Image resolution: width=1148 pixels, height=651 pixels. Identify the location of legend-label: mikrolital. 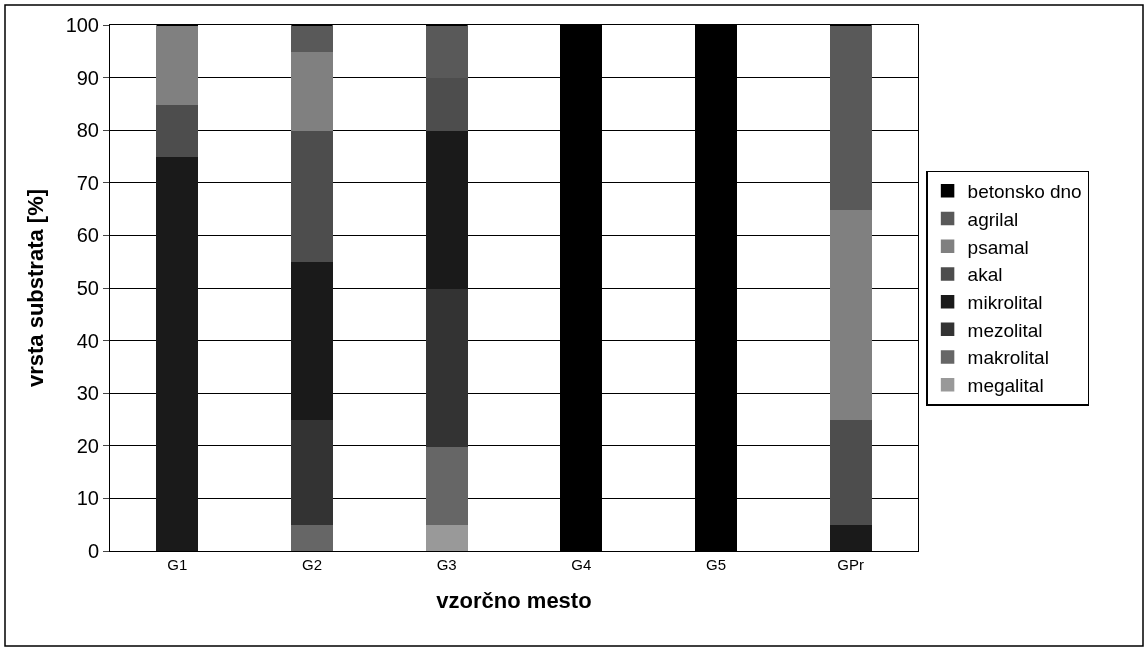
(1005, 303).